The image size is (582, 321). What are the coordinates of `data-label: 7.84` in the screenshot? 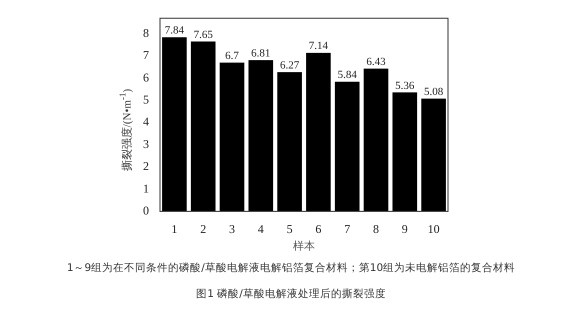 It's located at (174, 30).